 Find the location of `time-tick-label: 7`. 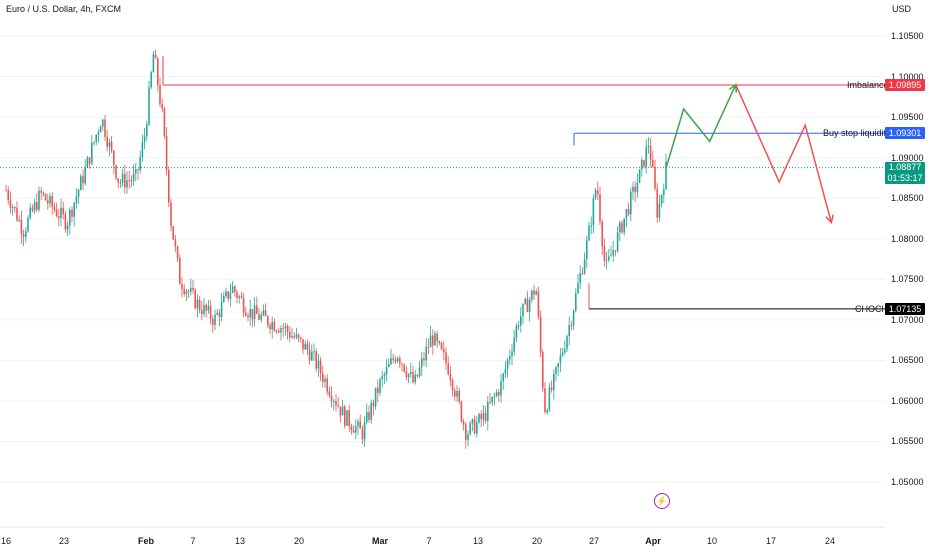

time-tick-label: 7 is located at coordinates (193, 541).